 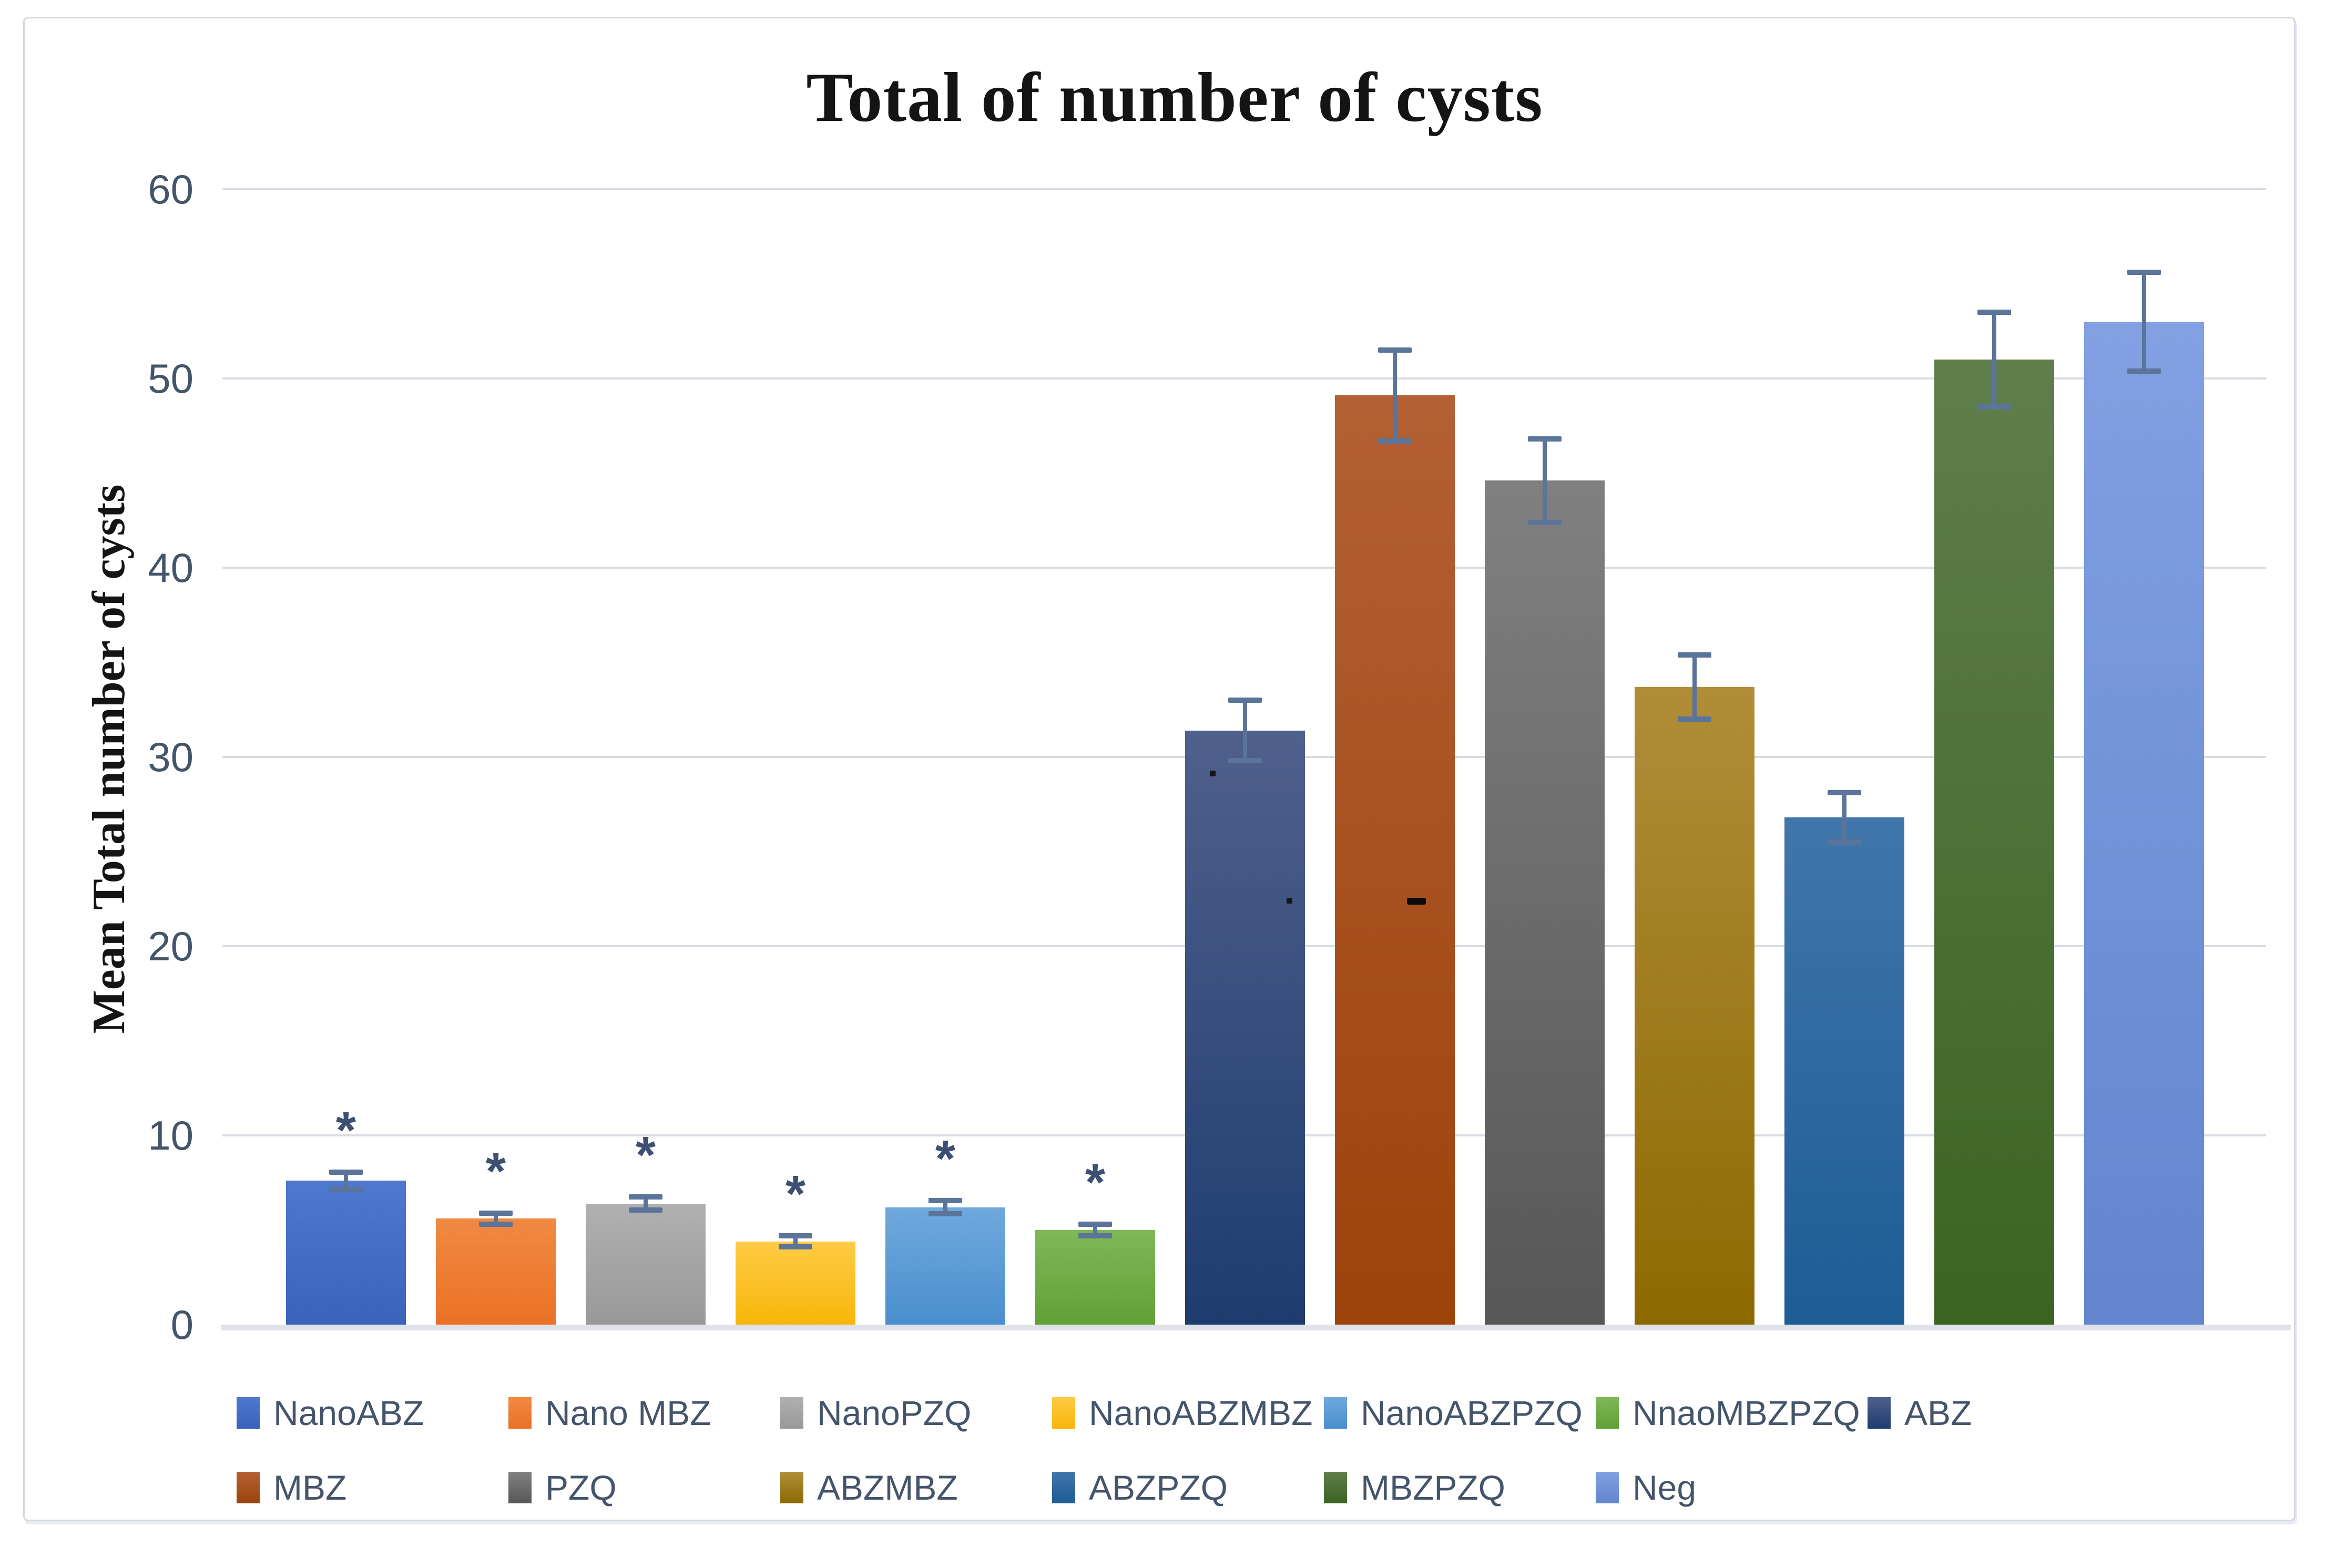 What do you see at coordinates (1201, 1412) in the screenshot?
I see `legend-label: NanoABZMBZ` at bounding box center [1201, 1412].